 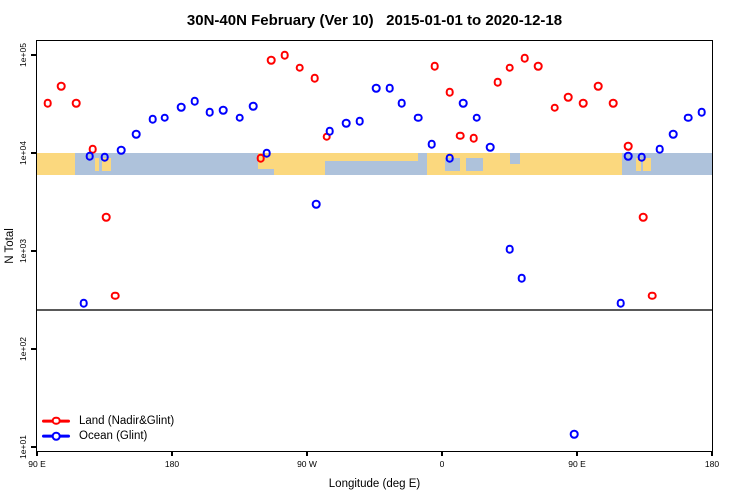 I want to click on x-axis-title: Longitude (deg E), so click(x=374, y=484).